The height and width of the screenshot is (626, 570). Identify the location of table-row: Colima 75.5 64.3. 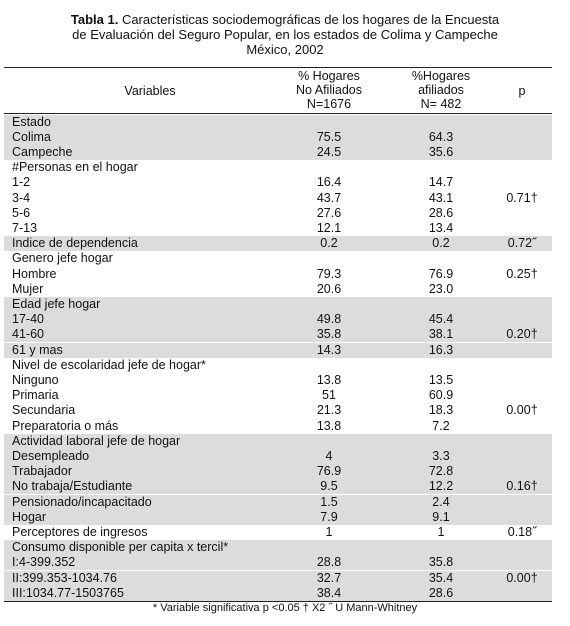
(278, 137).